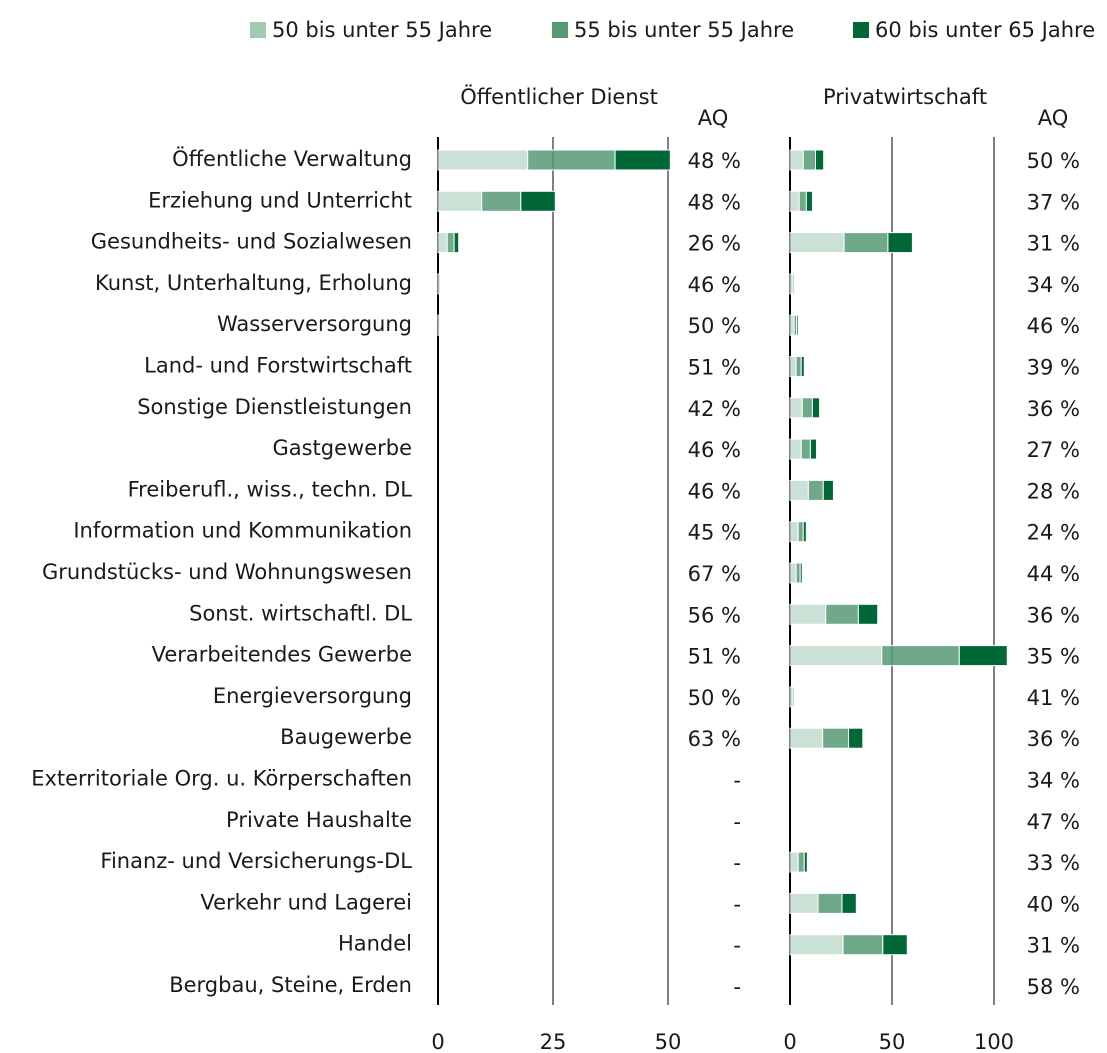 This screenshot has height=1053, width=1107. I want to click on legend-label: 60 bis unter 65 Jahre, so click(985, 30).